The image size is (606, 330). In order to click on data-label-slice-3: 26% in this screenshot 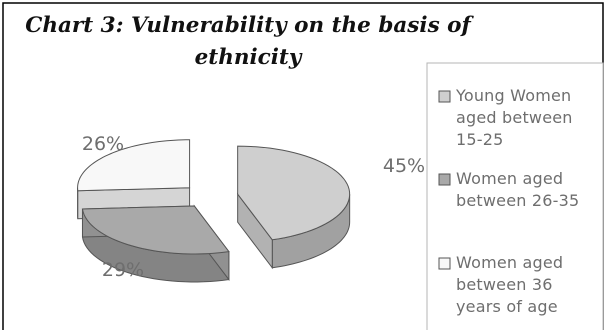, I will do `click(103, 144)`.